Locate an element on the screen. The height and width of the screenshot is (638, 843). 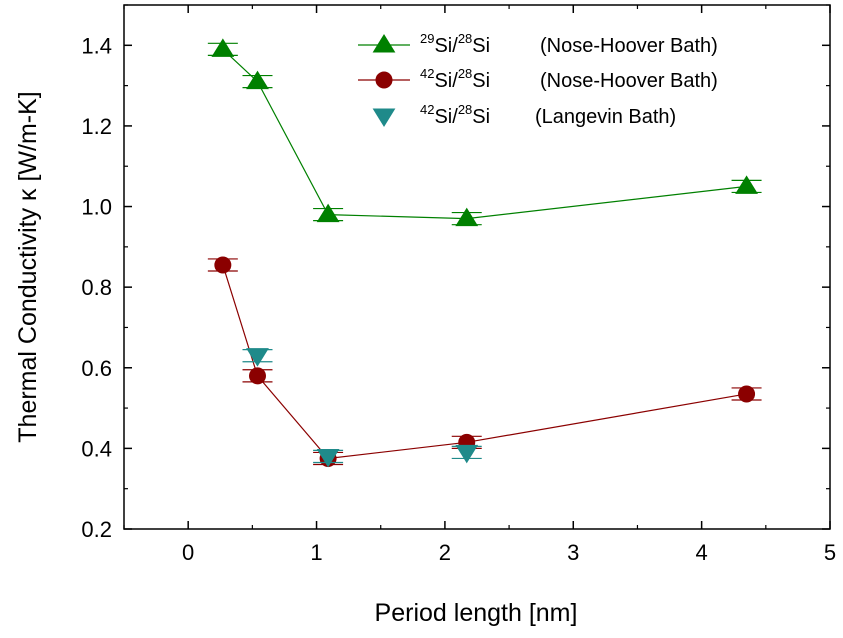
legend-bath-label: (Langevin Bath) is located at coordinates (605, 117).